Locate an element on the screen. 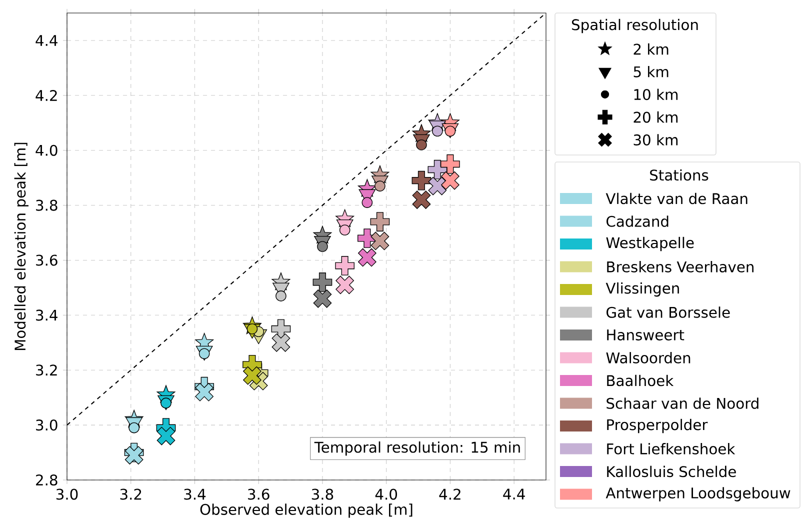 The image size is (801, 522). legend-label: Westkapelle is located at coordinates (650, 244).